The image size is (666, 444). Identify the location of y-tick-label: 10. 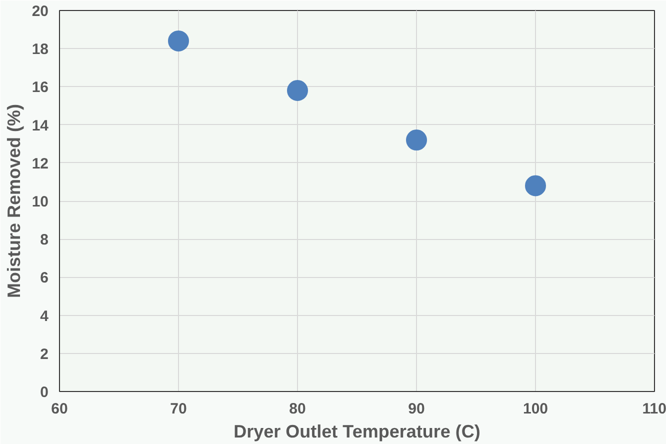
(40, 202).